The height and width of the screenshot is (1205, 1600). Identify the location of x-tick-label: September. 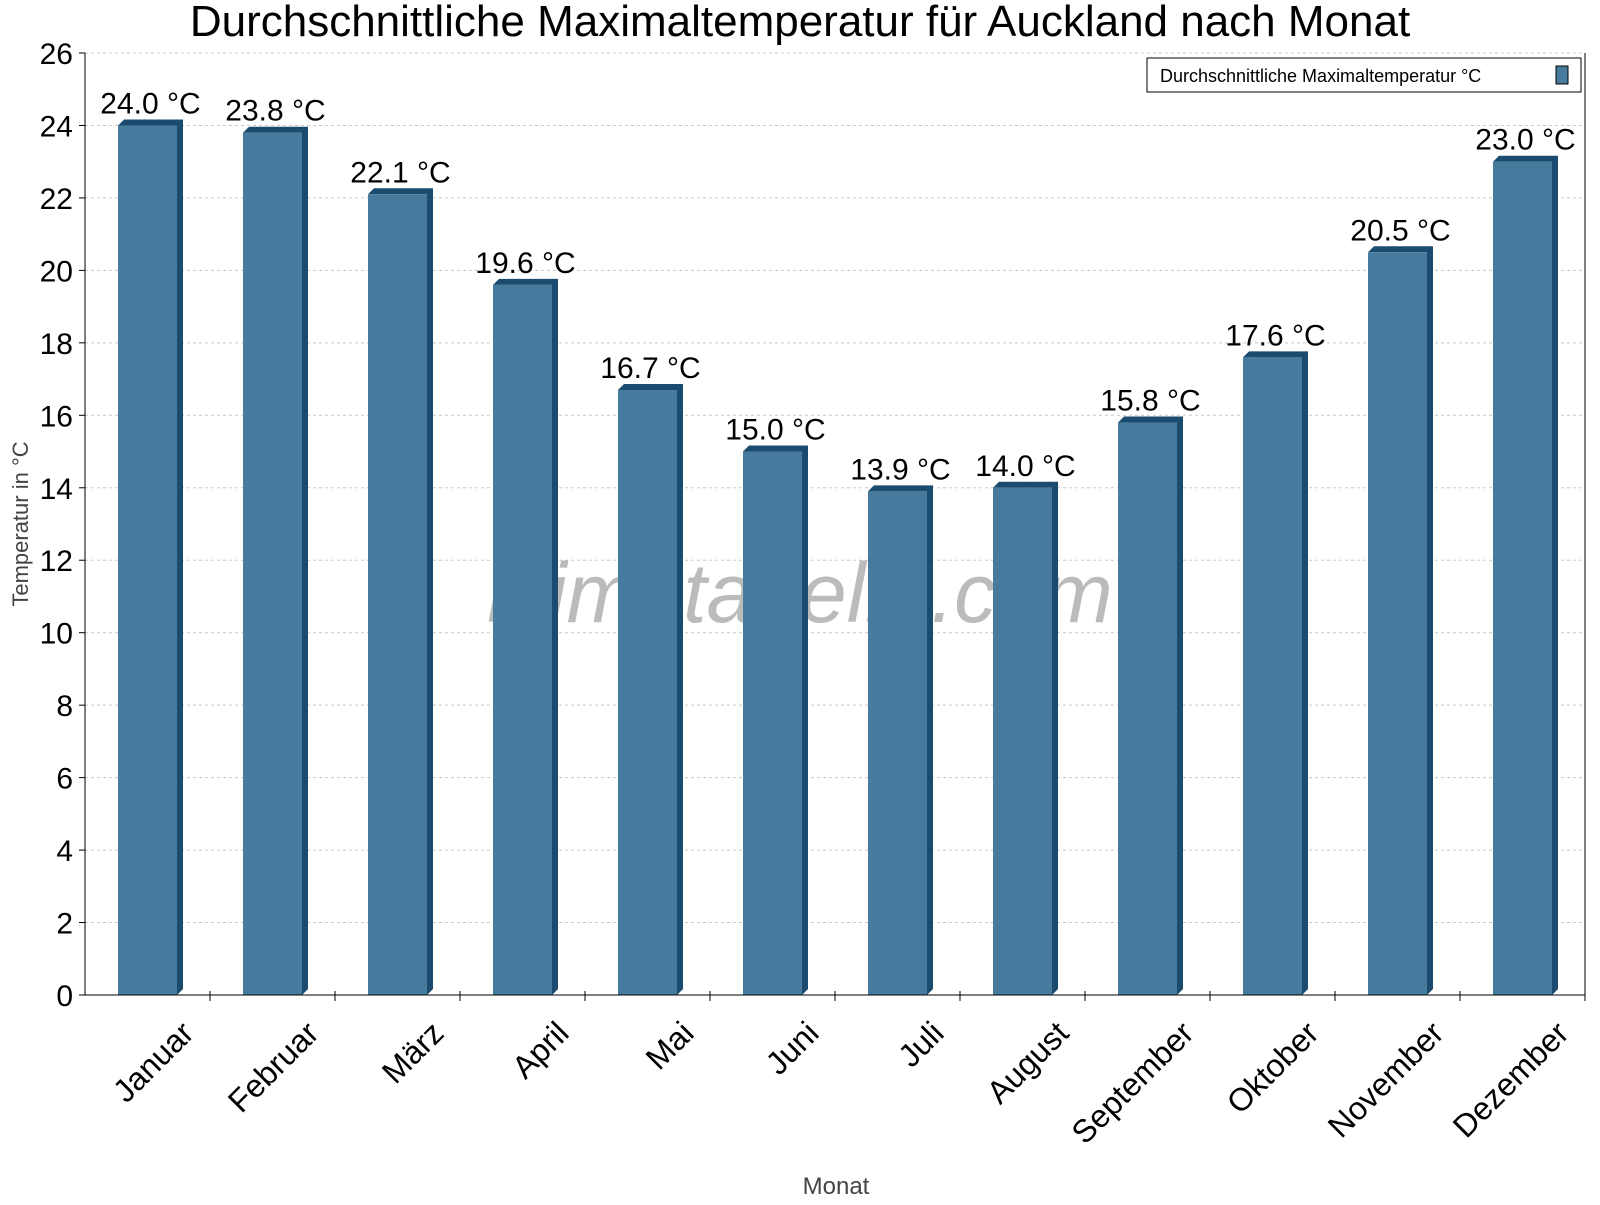
(1132, 1082).